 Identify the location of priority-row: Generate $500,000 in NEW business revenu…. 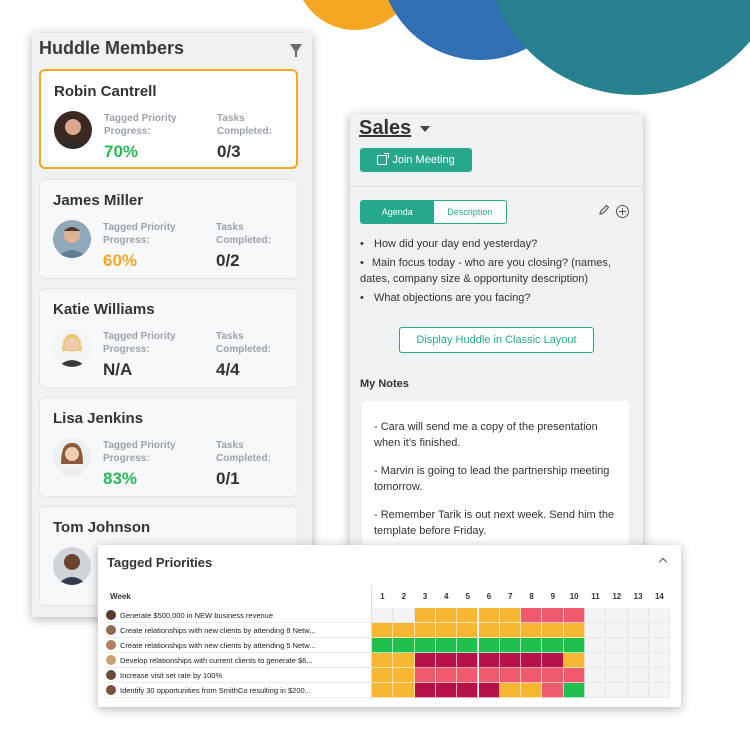
(236, 615).